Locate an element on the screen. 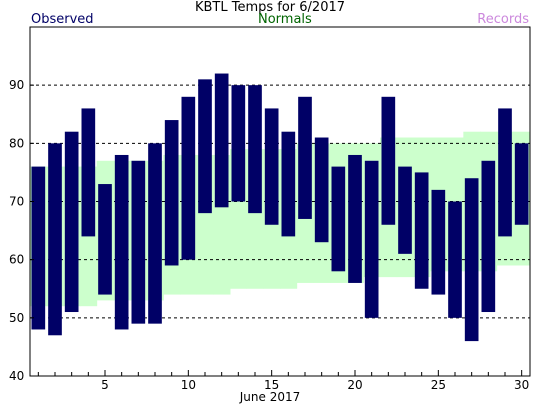  y-axis: 40 50 60 70 80 90 is located at coordinates (21, 230).